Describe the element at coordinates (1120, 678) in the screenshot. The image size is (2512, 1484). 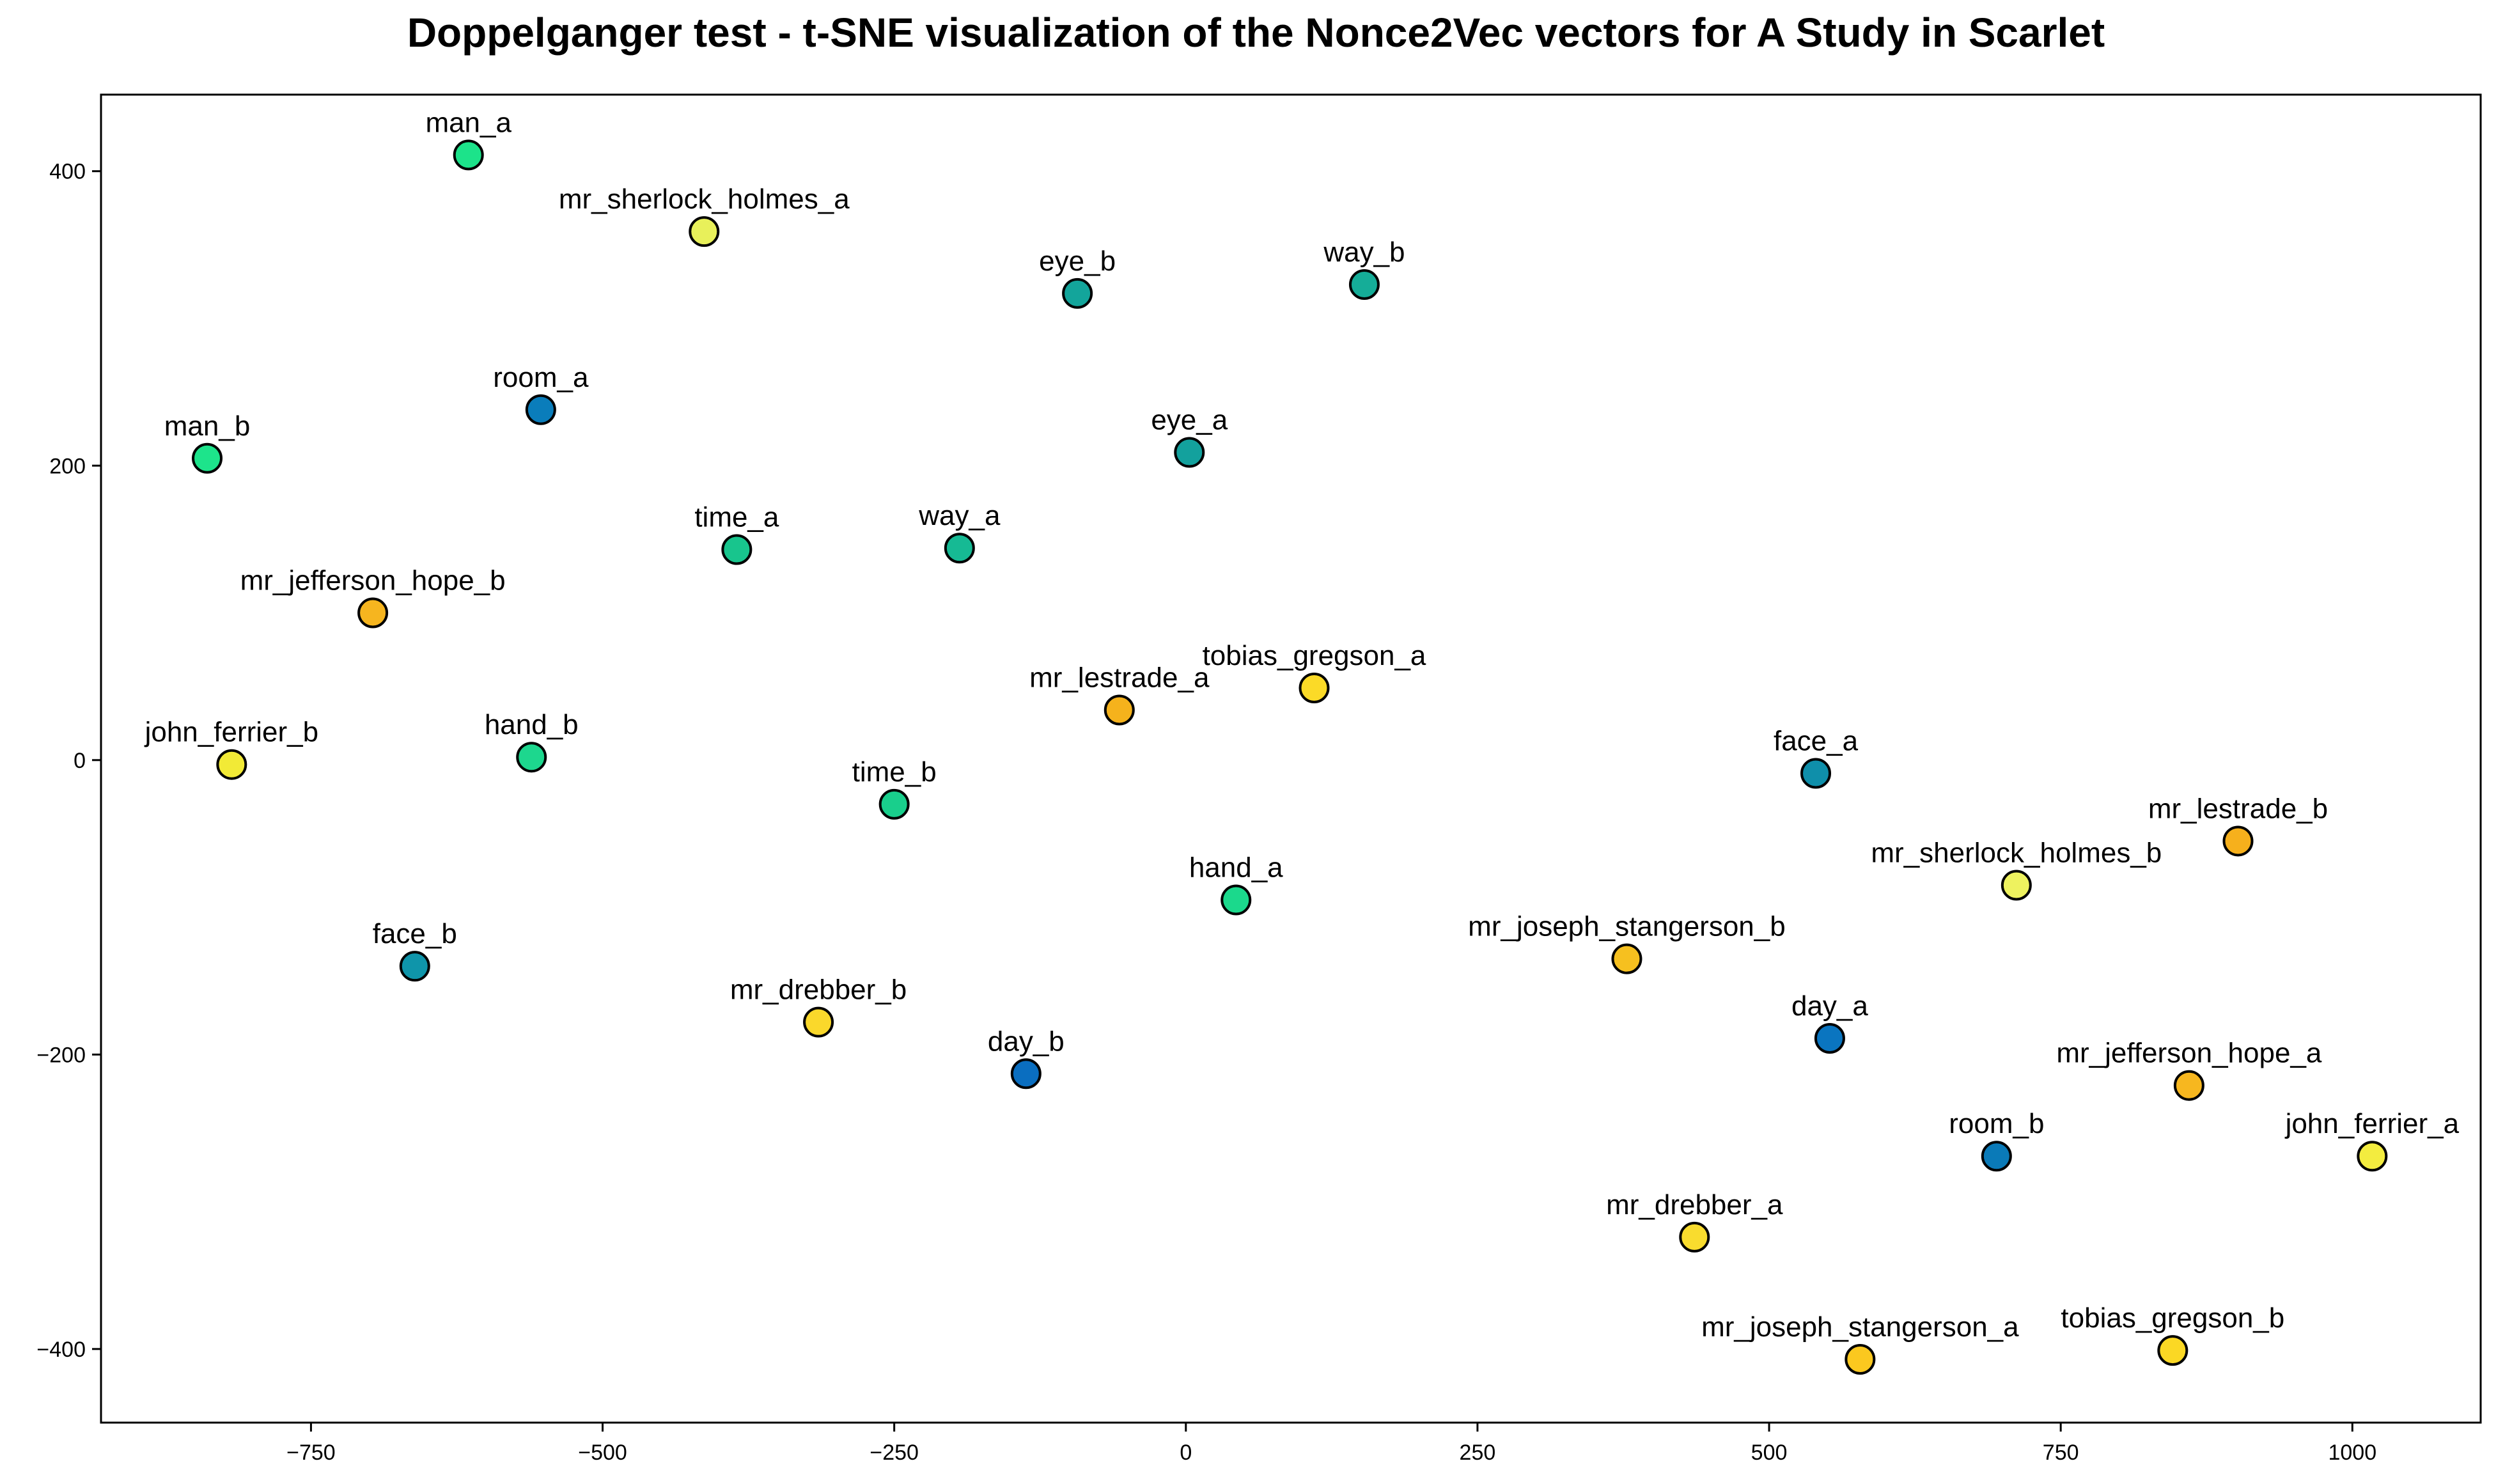
I see `point-label: mr_lestrade_a` at that location.